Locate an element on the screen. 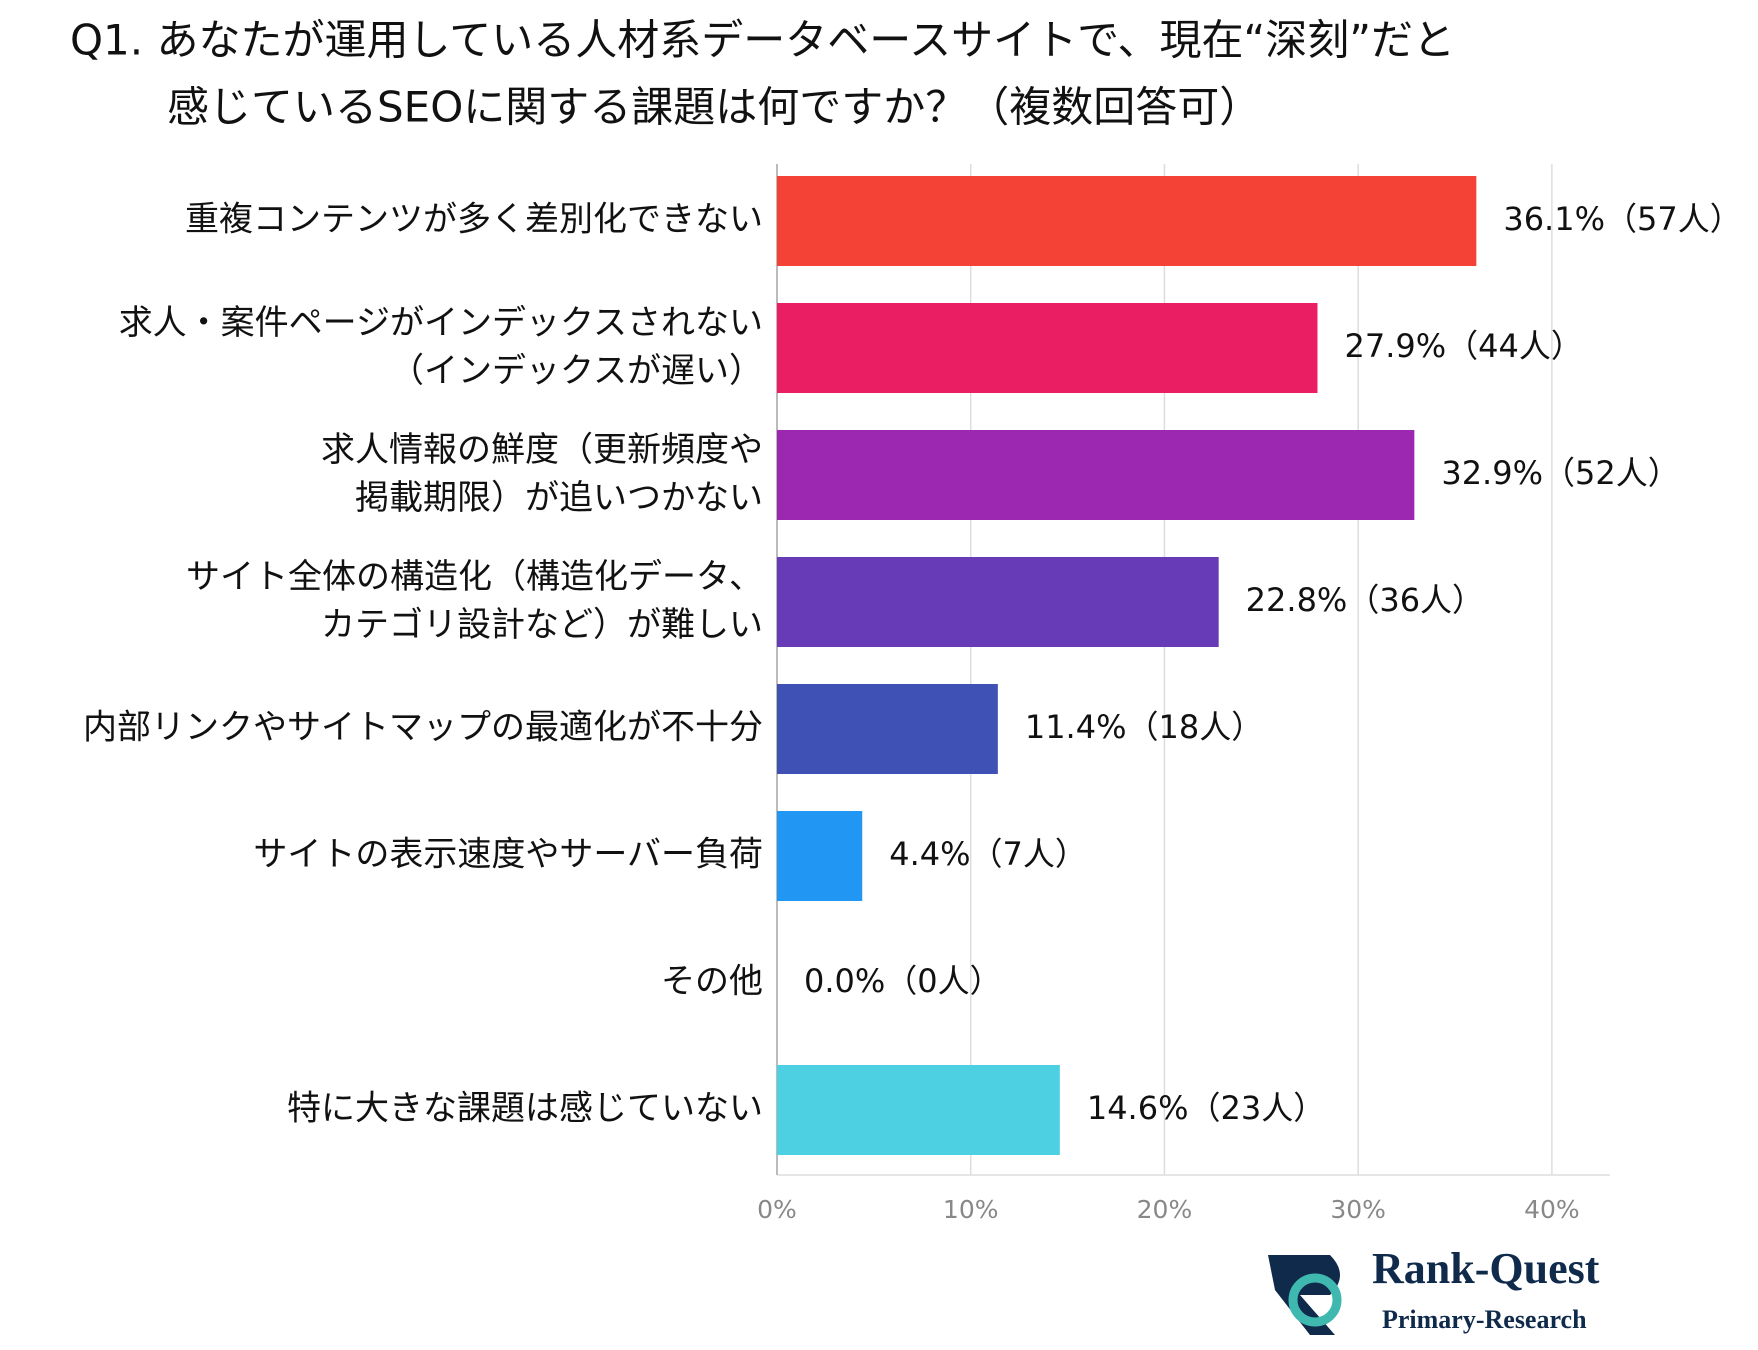 Image resolution: width=1758 pixels, height=1350 pixels. x-tick-label: 40% is located at coordinates (1552, 1209).